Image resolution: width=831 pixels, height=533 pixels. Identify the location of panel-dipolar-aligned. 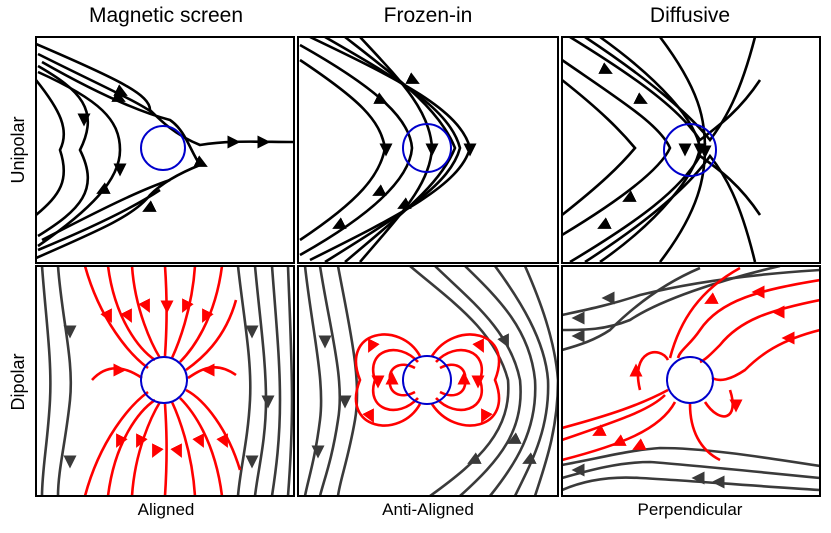
(167, 381).